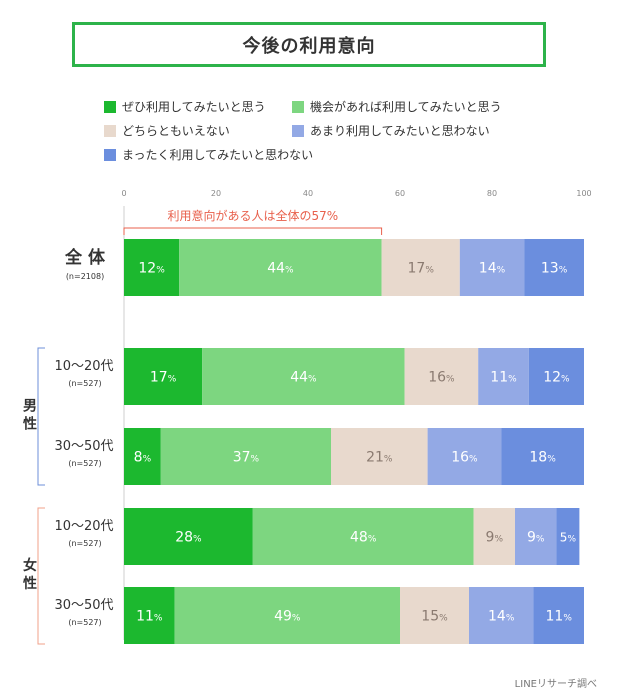 Image resolution: width=619 pixels, height=700 pixels. I want to click on legend-item: 機会があれば利用してみたいと思う, so click(397, 106).